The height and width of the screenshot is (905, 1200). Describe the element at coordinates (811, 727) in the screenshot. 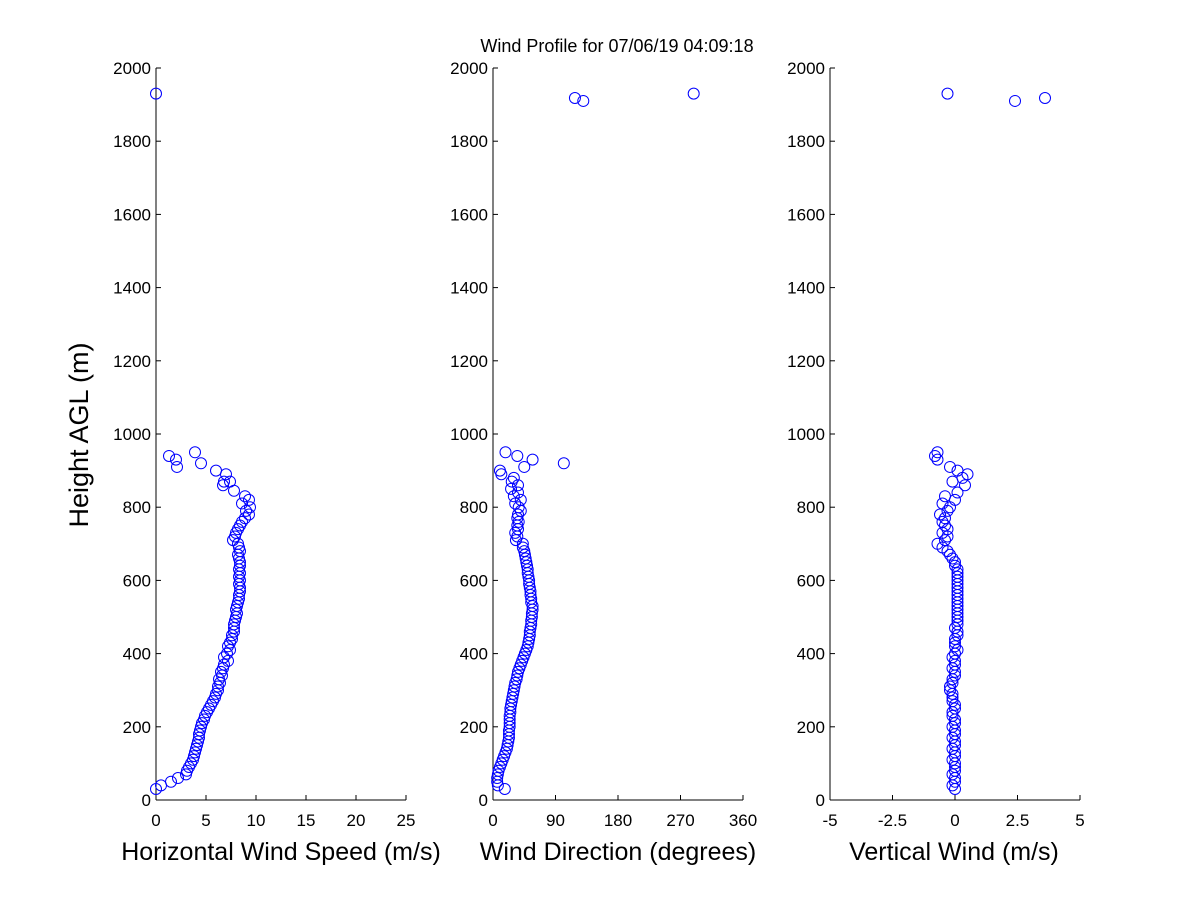

I see `vertical-ytick-label: 200` at that location.